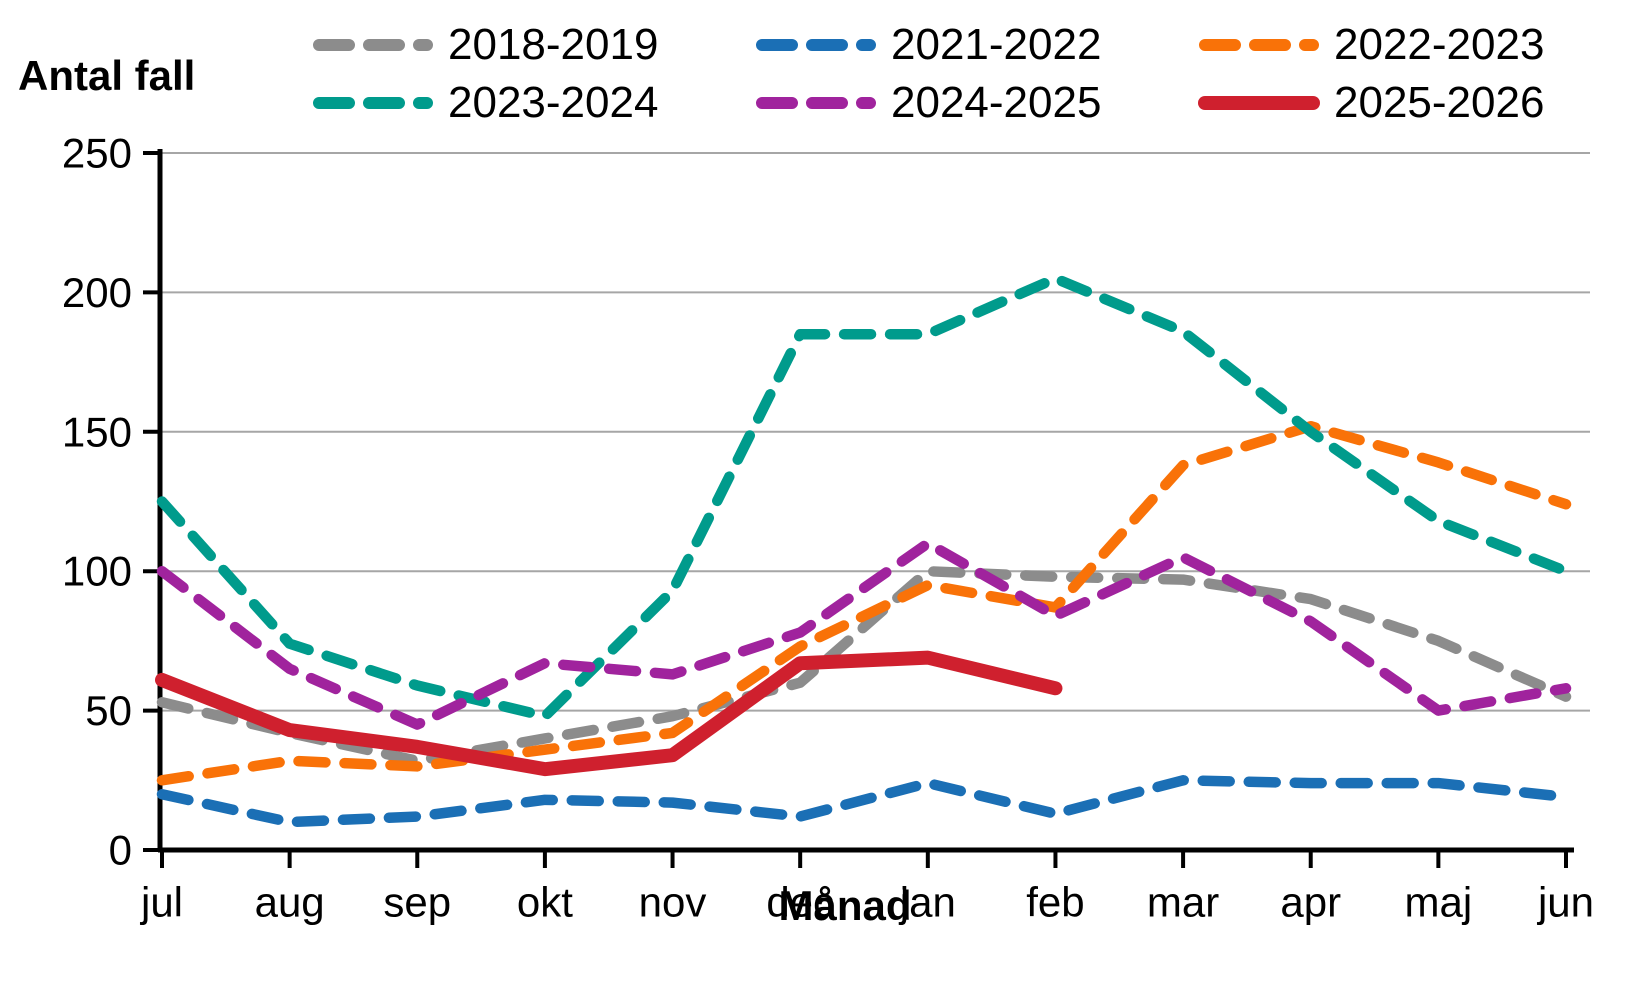 The image size is (1650, 990). What do you see at coordinates (1183, 901) in the screenshot?
I see `x-tick-label-mar: mar` at bounding box center [1183, 901].